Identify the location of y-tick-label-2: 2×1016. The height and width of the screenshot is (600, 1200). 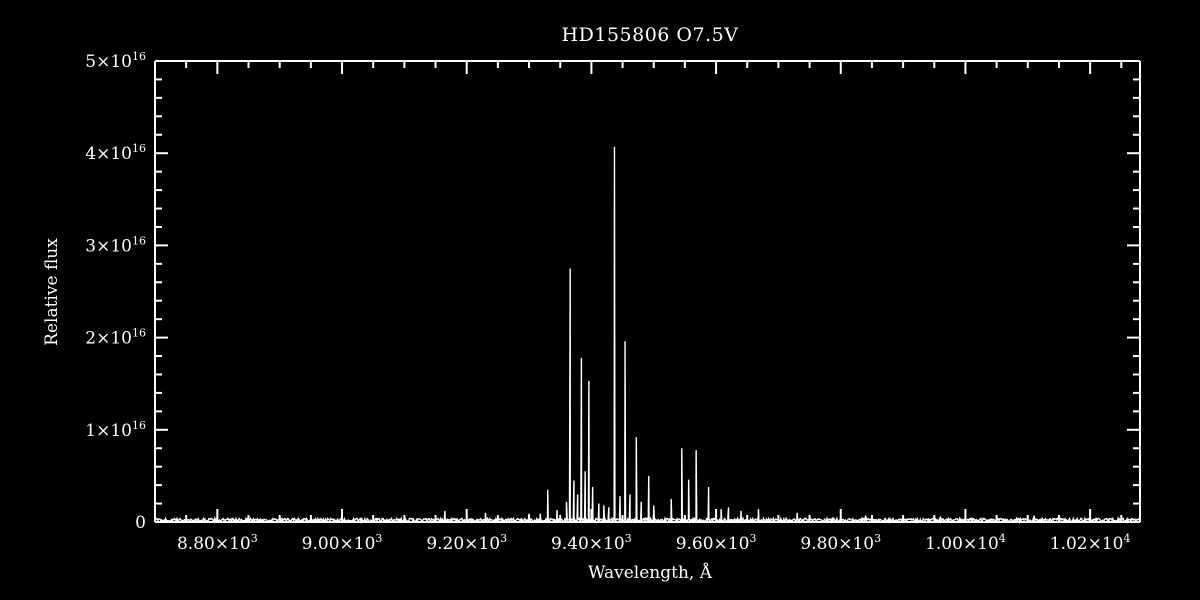
(115, 338).